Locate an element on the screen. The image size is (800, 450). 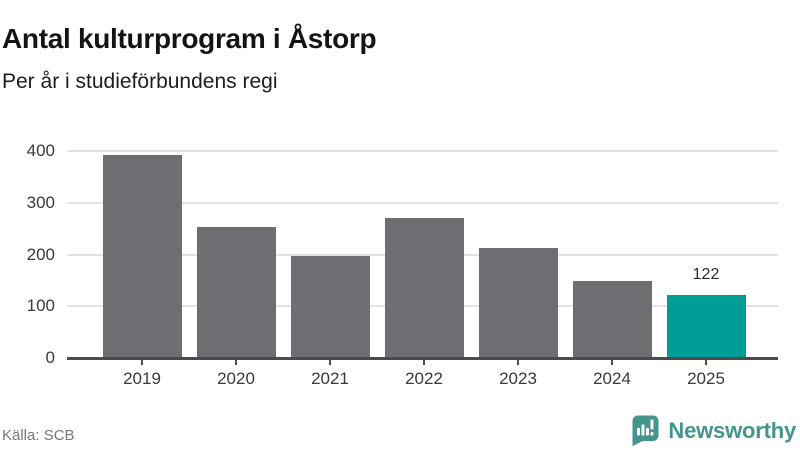
bar-2025 is located at coordinates (706, 326).